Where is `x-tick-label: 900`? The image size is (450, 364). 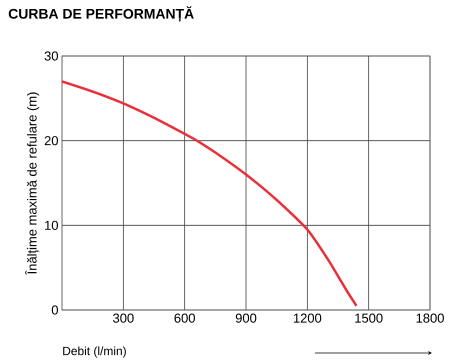 x-tick-label: 900 is located at coordinates (246, 318).